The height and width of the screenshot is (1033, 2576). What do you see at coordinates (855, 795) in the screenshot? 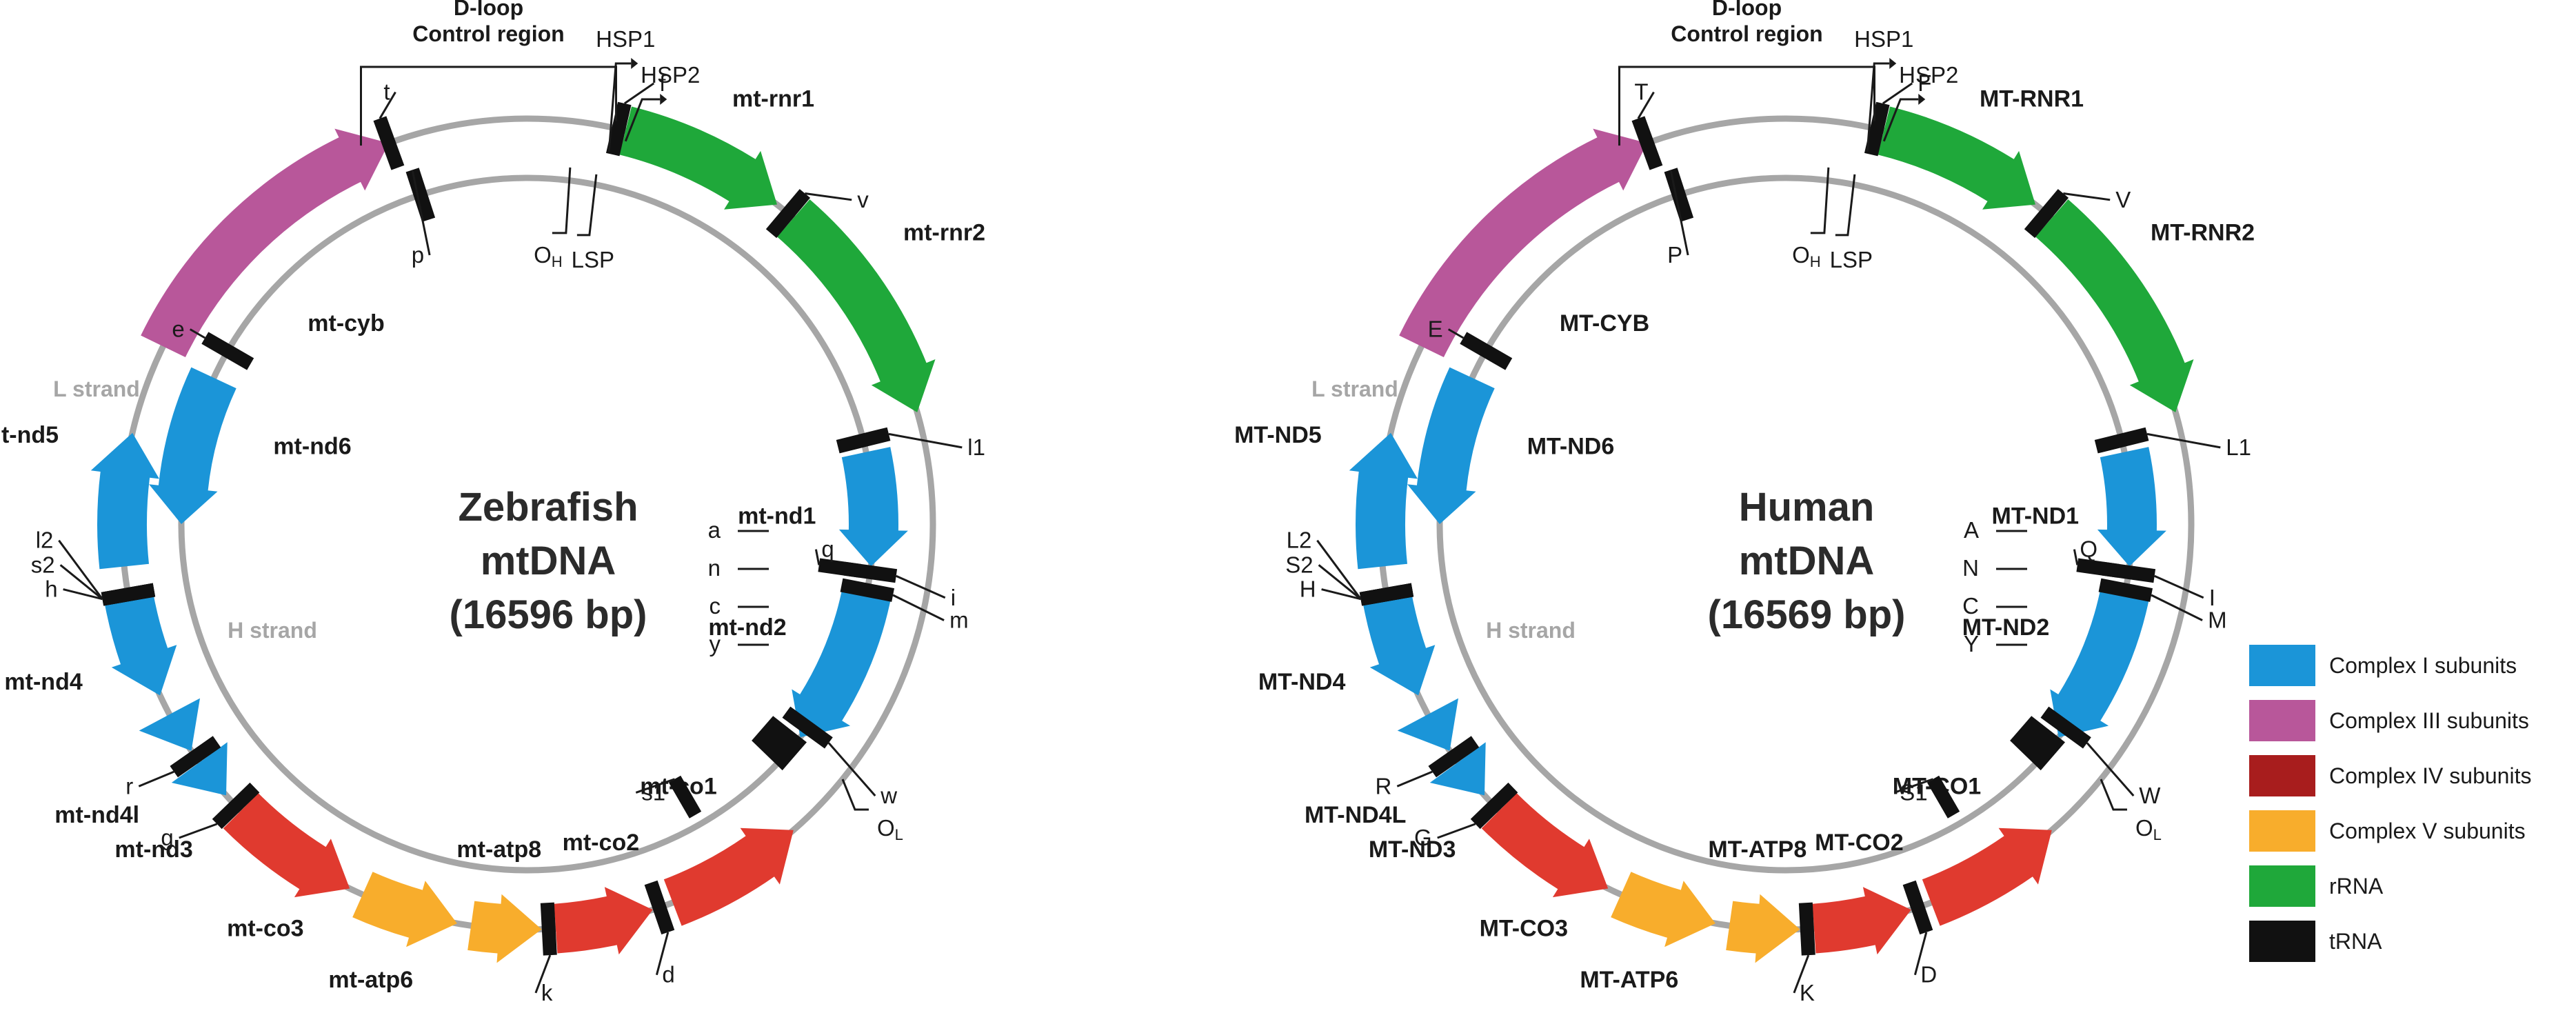
I see `ol-arrow` at bounding box center [855, 795].